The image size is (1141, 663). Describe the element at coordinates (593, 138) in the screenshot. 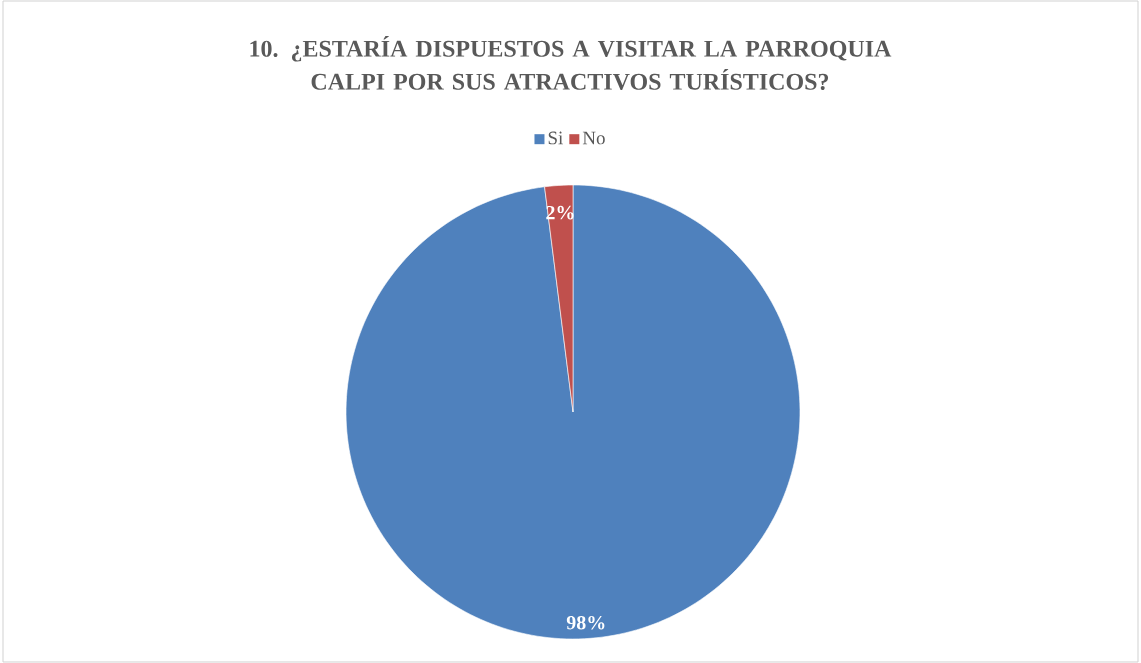

I see `legend-label: No` at that location.